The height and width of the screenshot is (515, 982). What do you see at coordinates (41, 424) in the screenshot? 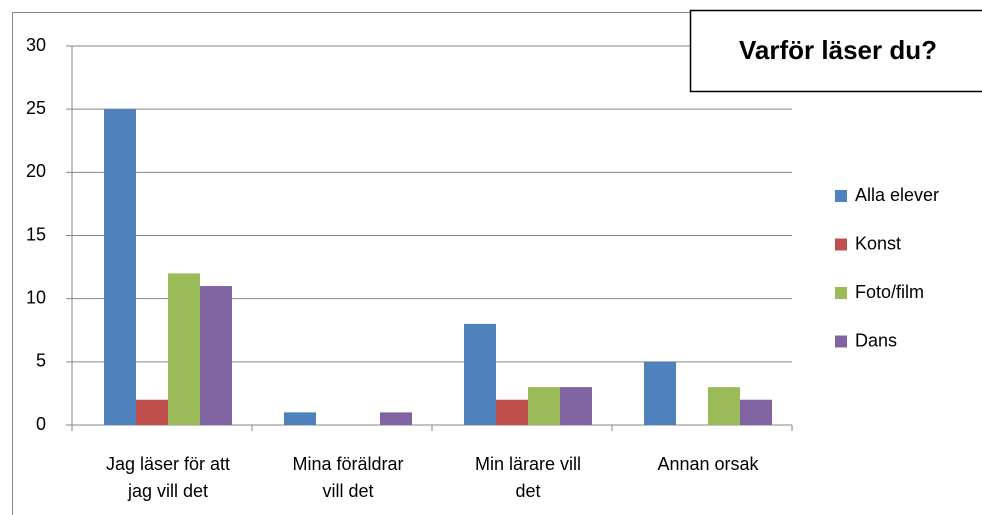
I see `y-tick-label: 0` at bounding box center [41, 424].